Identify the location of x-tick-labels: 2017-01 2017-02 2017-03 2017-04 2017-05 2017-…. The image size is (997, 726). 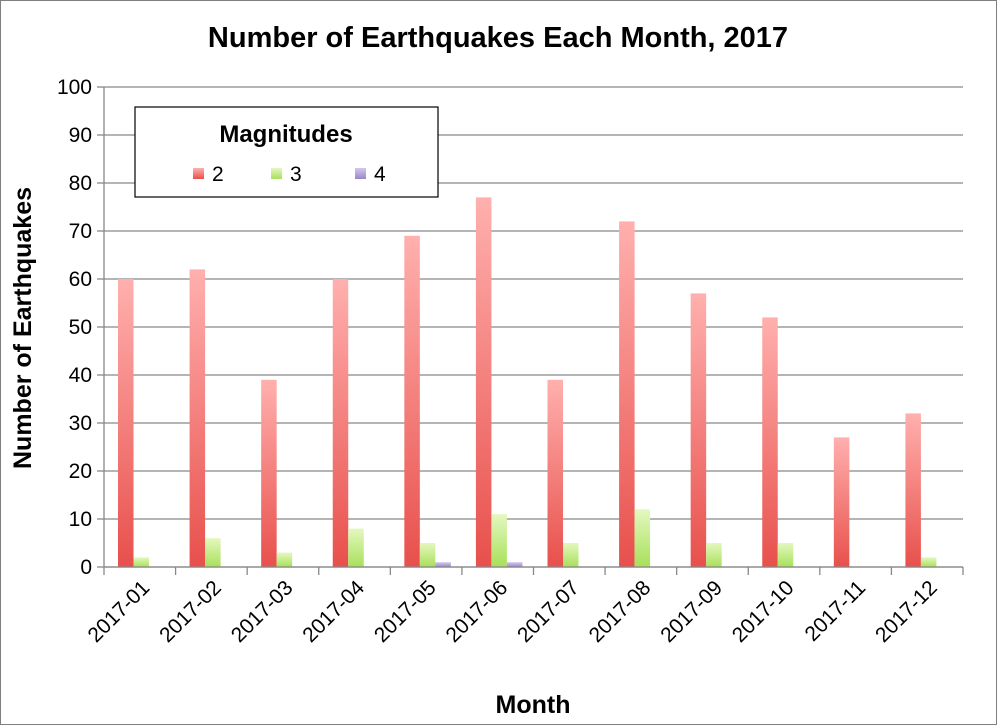
(513, 611).